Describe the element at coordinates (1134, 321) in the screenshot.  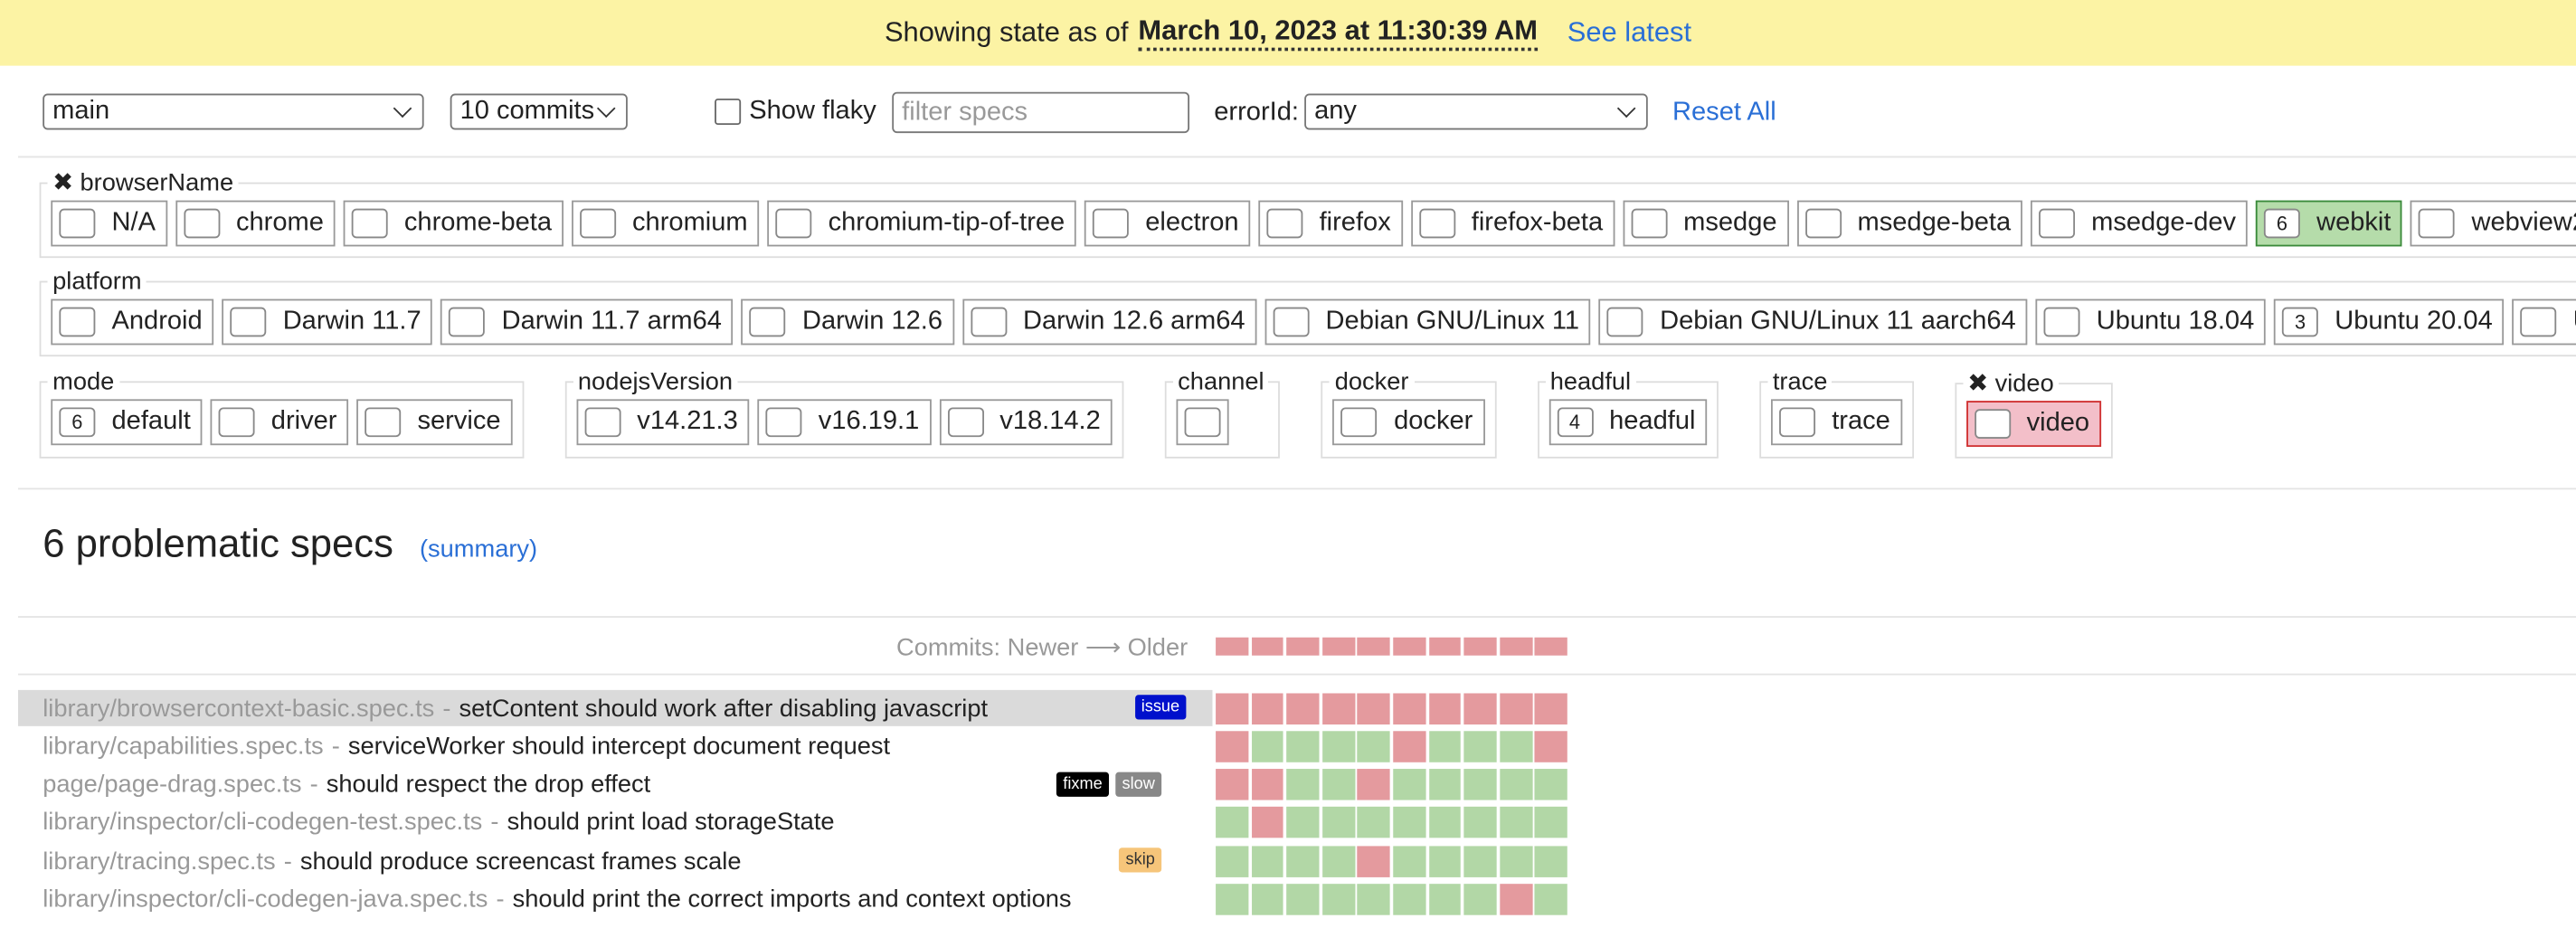
I see `option-label: Darwin 12.6 arm64` at that location.